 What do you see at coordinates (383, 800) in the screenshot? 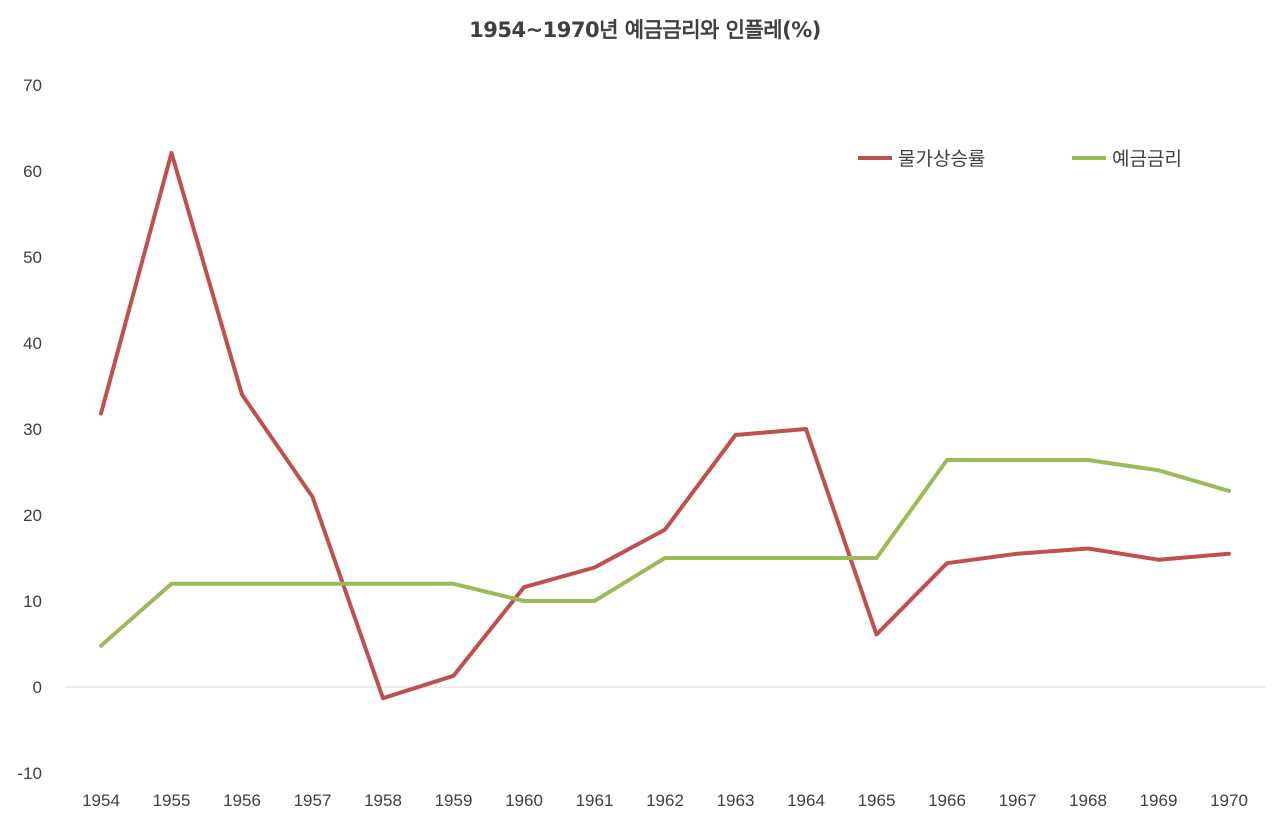
I see `x-tick-label: 1958` at bounding box center [383, 800].